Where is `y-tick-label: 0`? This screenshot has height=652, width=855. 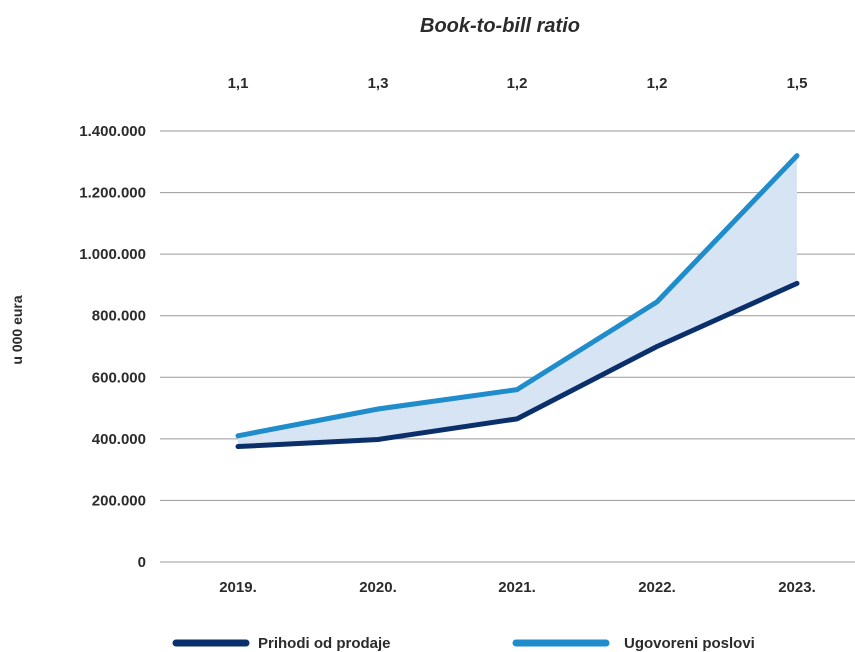
y-tick-label: 0 is located at coordinates (142, 562).